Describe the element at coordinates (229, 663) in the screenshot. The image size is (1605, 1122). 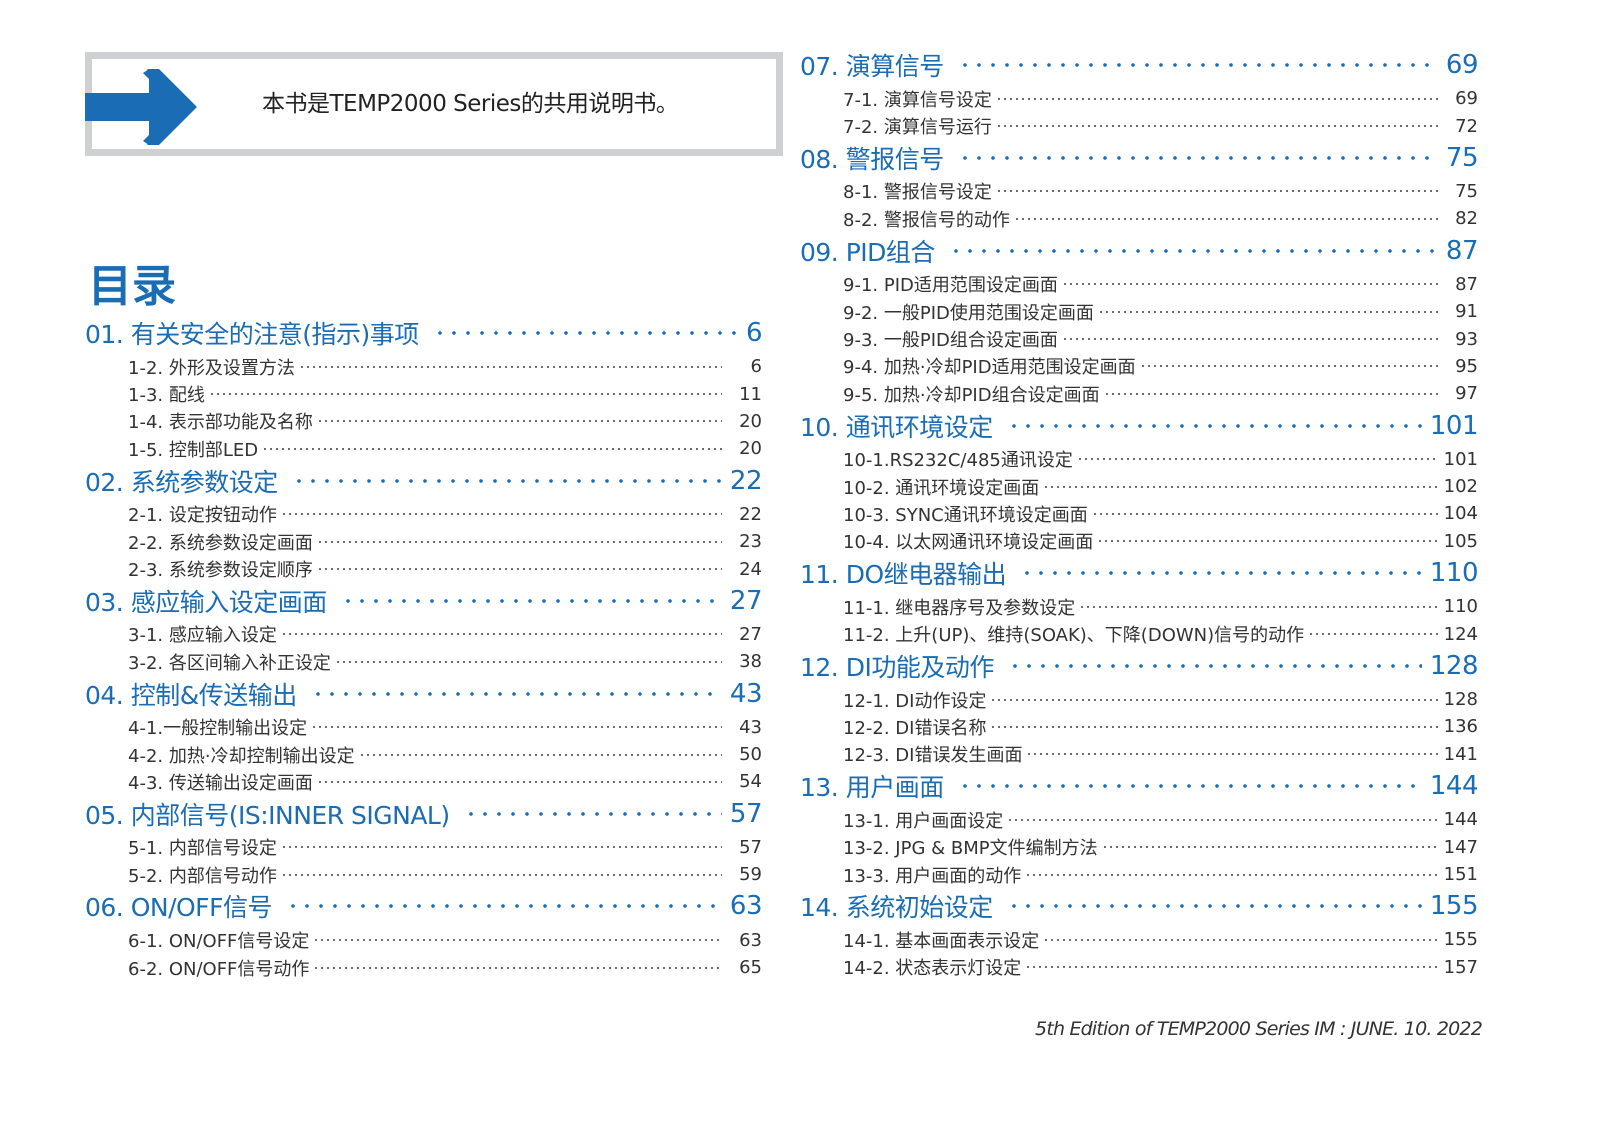
I see `subsection-title: 3-2. 各区间输入补正设定` at that location.